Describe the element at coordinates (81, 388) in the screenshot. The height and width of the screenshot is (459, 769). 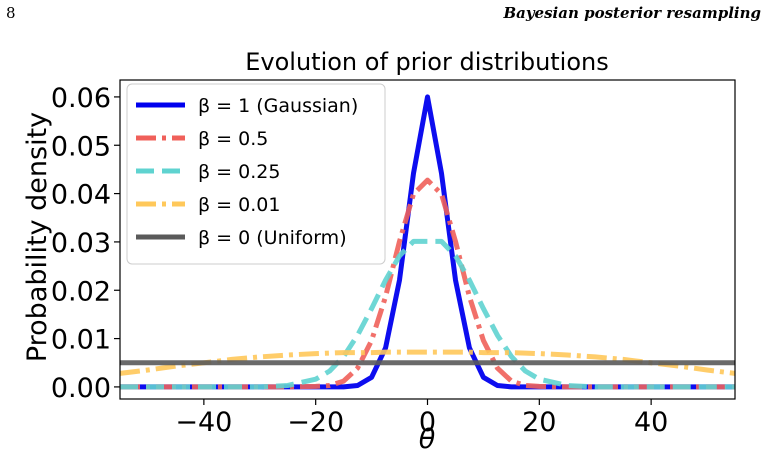
I see `y-tick-label: 0.00` at that location.